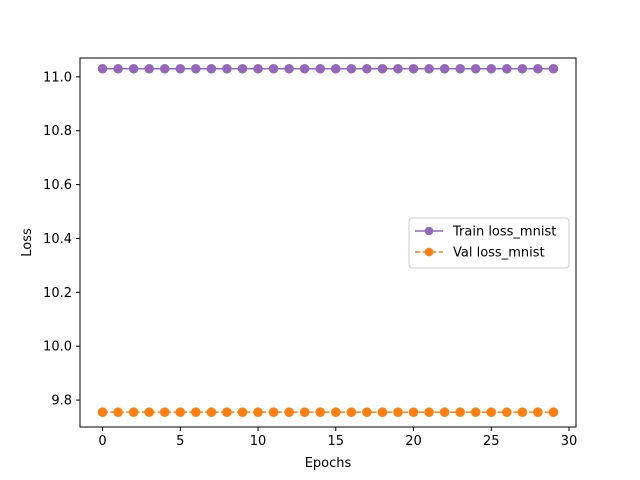  I want to click on legend: Train loss_mnist Val loss_mnist, so click(489, 243).